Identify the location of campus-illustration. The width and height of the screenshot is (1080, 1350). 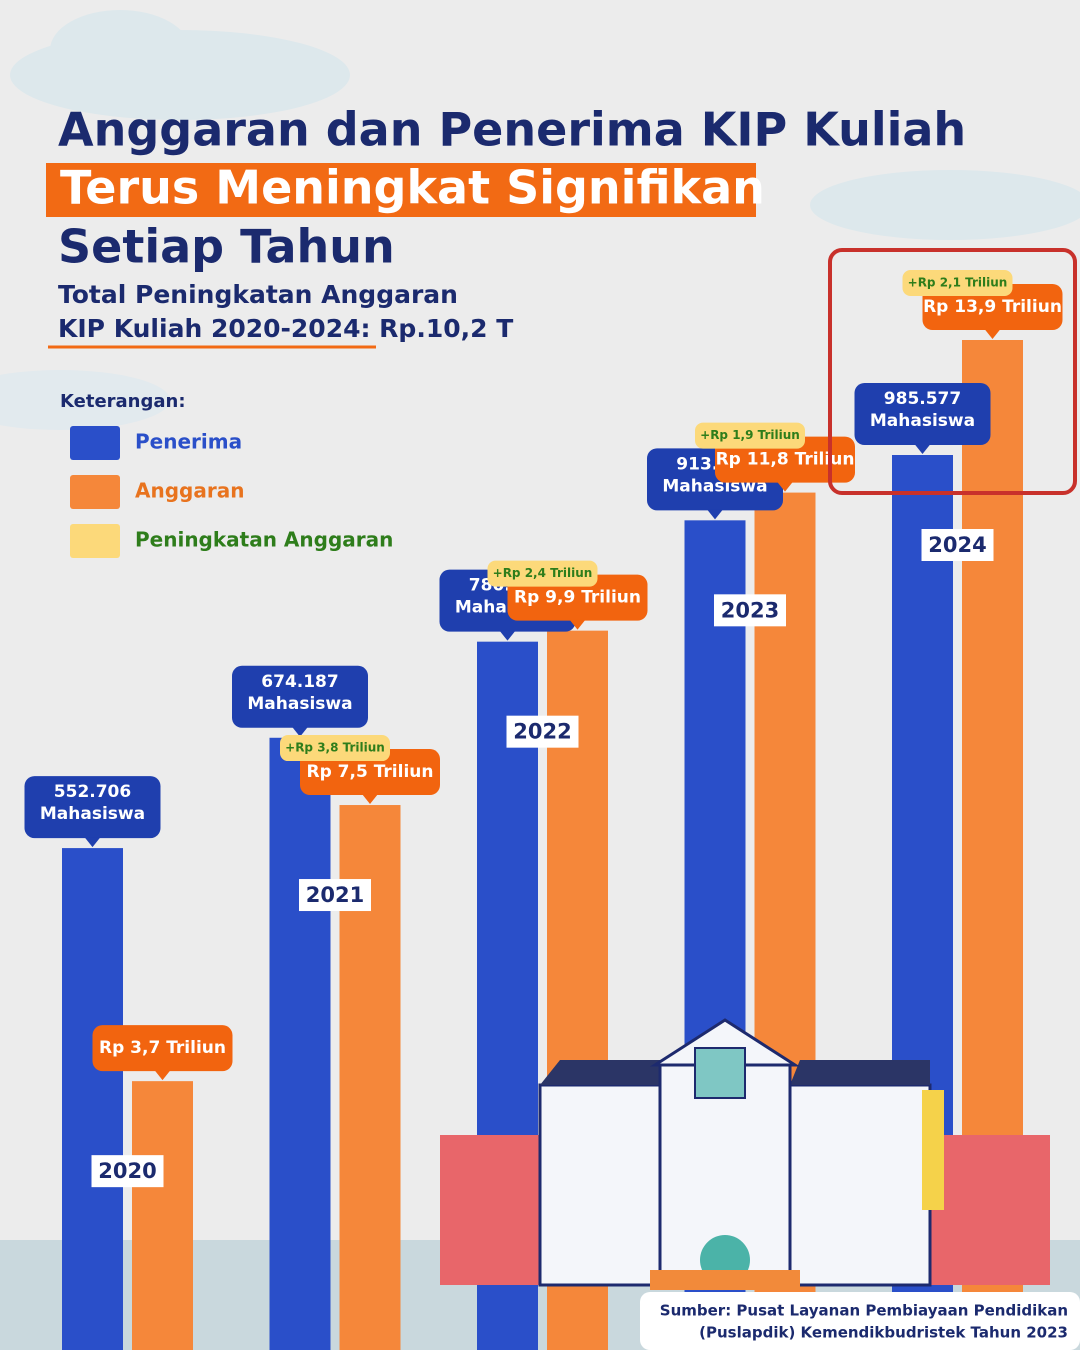
(745, 1154).